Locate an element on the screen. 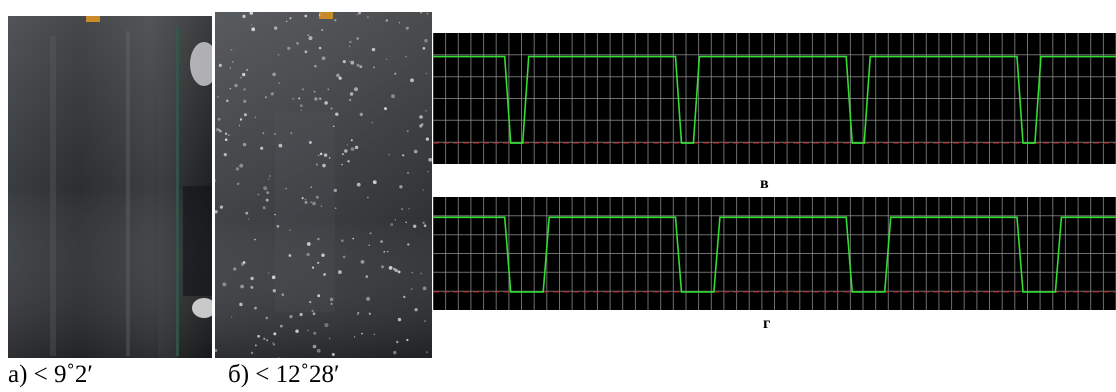 The image size is (1116, 392). oscillogram-v-label: в is located at coordinates (764, 183).